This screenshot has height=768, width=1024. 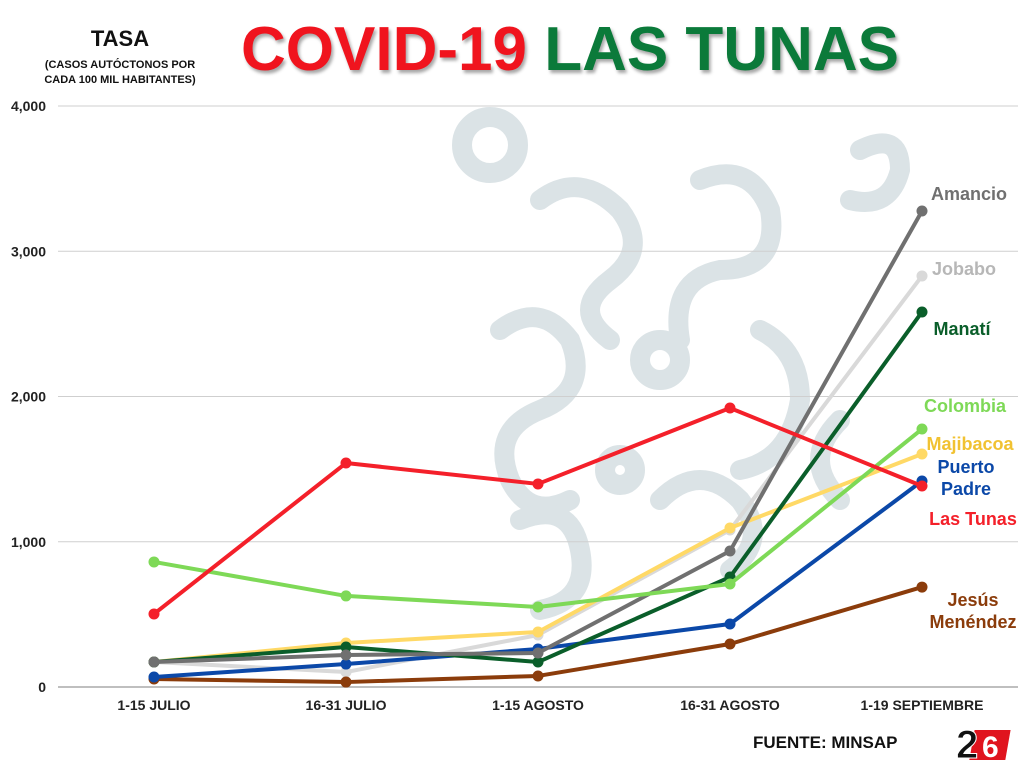 What do you see at coordinates (384, 49) in the screenshot?
I see `title-covid: COVID-19` at bounding box center [384, 49].